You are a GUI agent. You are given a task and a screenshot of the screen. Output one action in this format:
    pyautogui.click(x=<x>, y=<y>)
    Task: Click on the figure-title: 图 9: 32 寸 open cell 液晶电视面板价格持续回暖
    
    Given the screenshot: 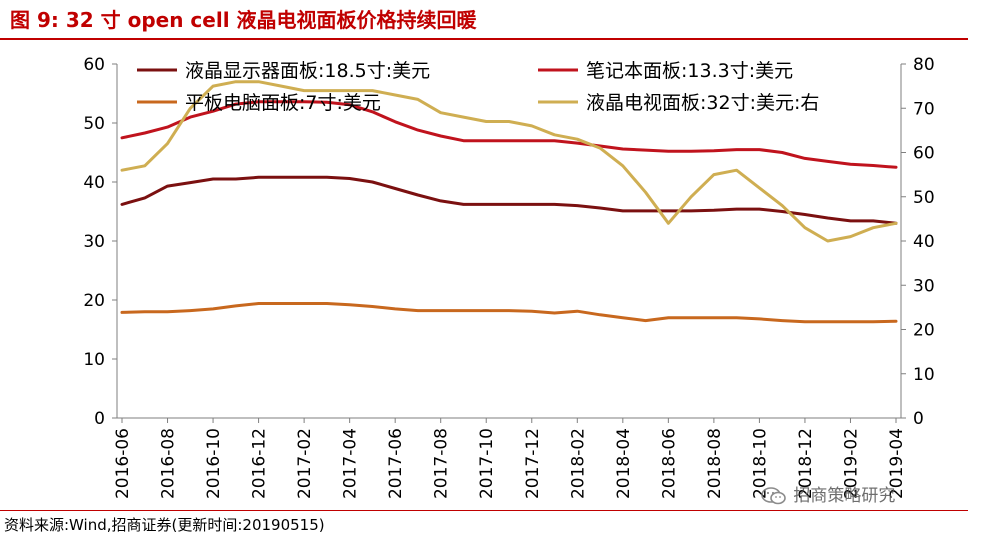 What is the action you would take?
    pyautogui.click(x=243, y=20)
    